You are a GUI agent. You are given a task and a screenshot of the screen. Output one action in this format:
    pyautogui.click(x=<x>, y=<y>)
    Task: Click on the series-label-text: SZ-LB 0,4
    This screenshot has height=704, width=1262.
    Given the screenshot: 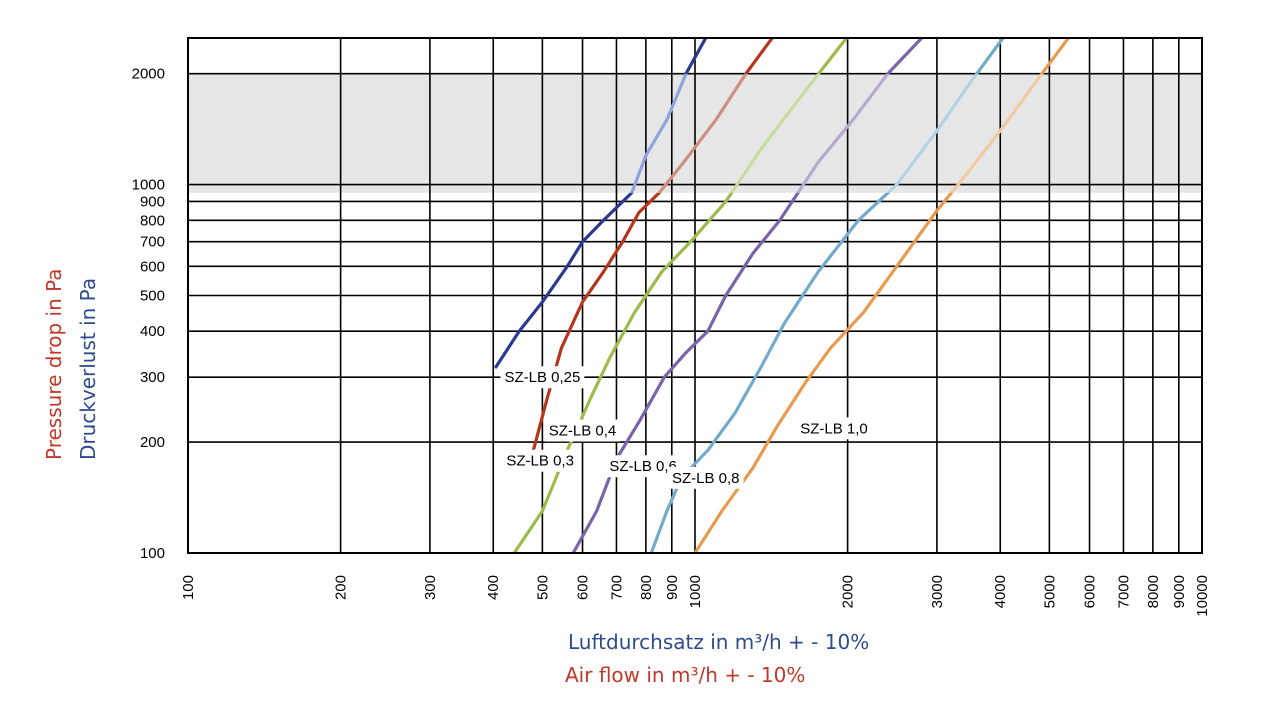 What is the action you would take?
    pyautogui.click(x=583, y=431)
    